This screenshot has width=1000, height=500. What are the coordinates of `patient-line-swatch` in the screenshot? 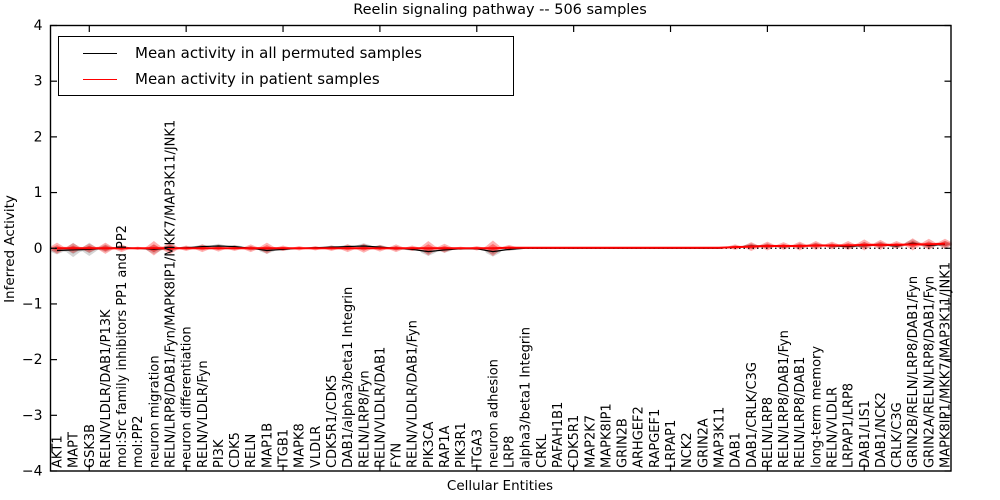 It's located at (100, 79).